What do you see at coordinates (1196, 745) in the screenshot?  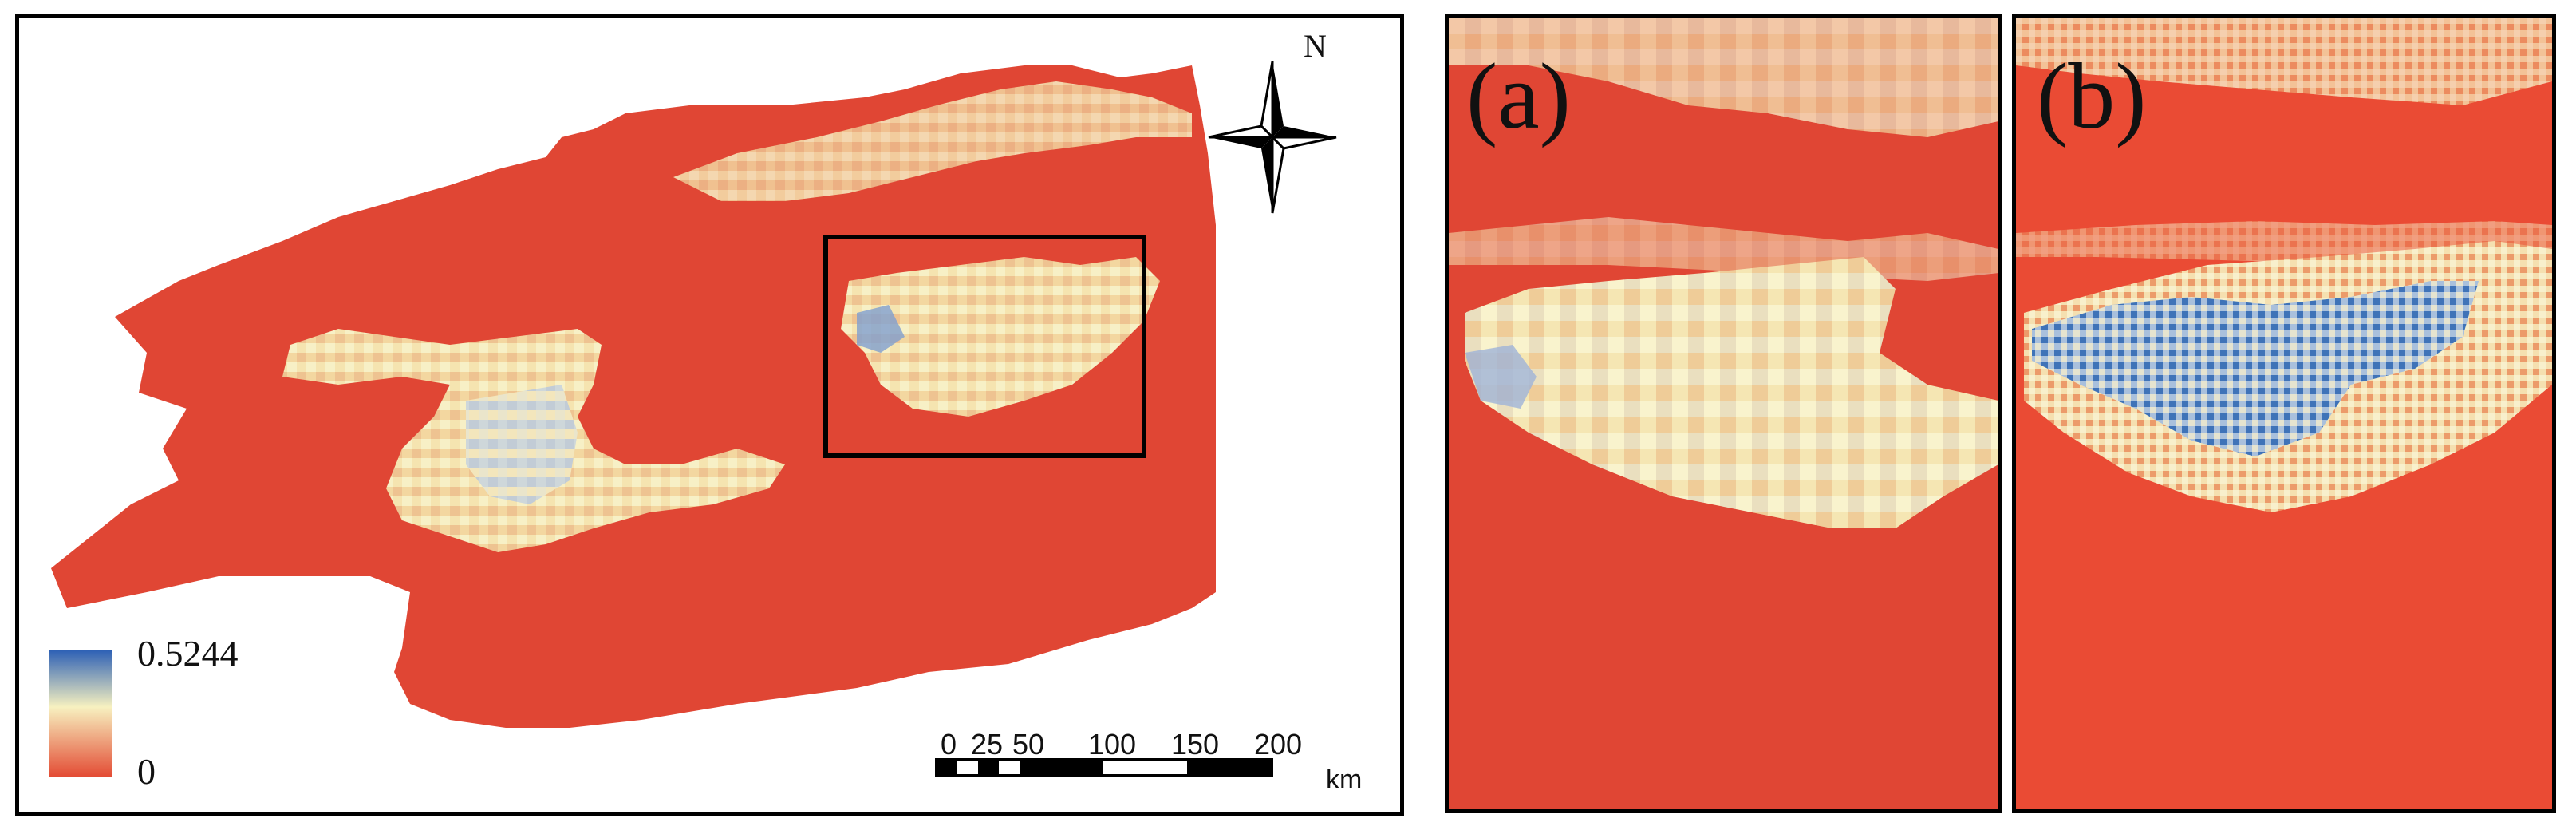 I see `scale-tick-150: 150` at bounding box center [1196, 745].